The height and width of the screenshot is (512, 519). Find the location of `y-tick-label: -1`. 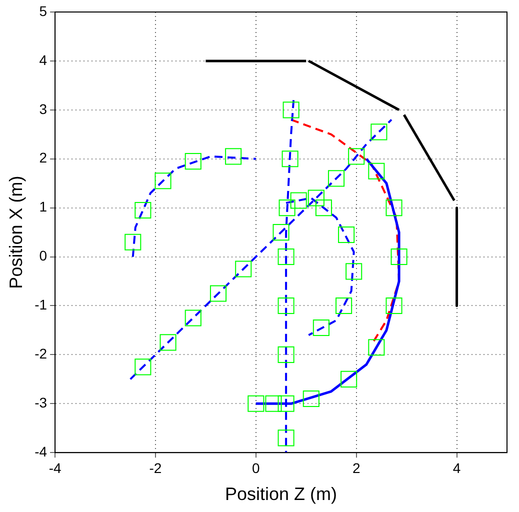

y-tick-label: -1 is located at coordinates (41, 304).